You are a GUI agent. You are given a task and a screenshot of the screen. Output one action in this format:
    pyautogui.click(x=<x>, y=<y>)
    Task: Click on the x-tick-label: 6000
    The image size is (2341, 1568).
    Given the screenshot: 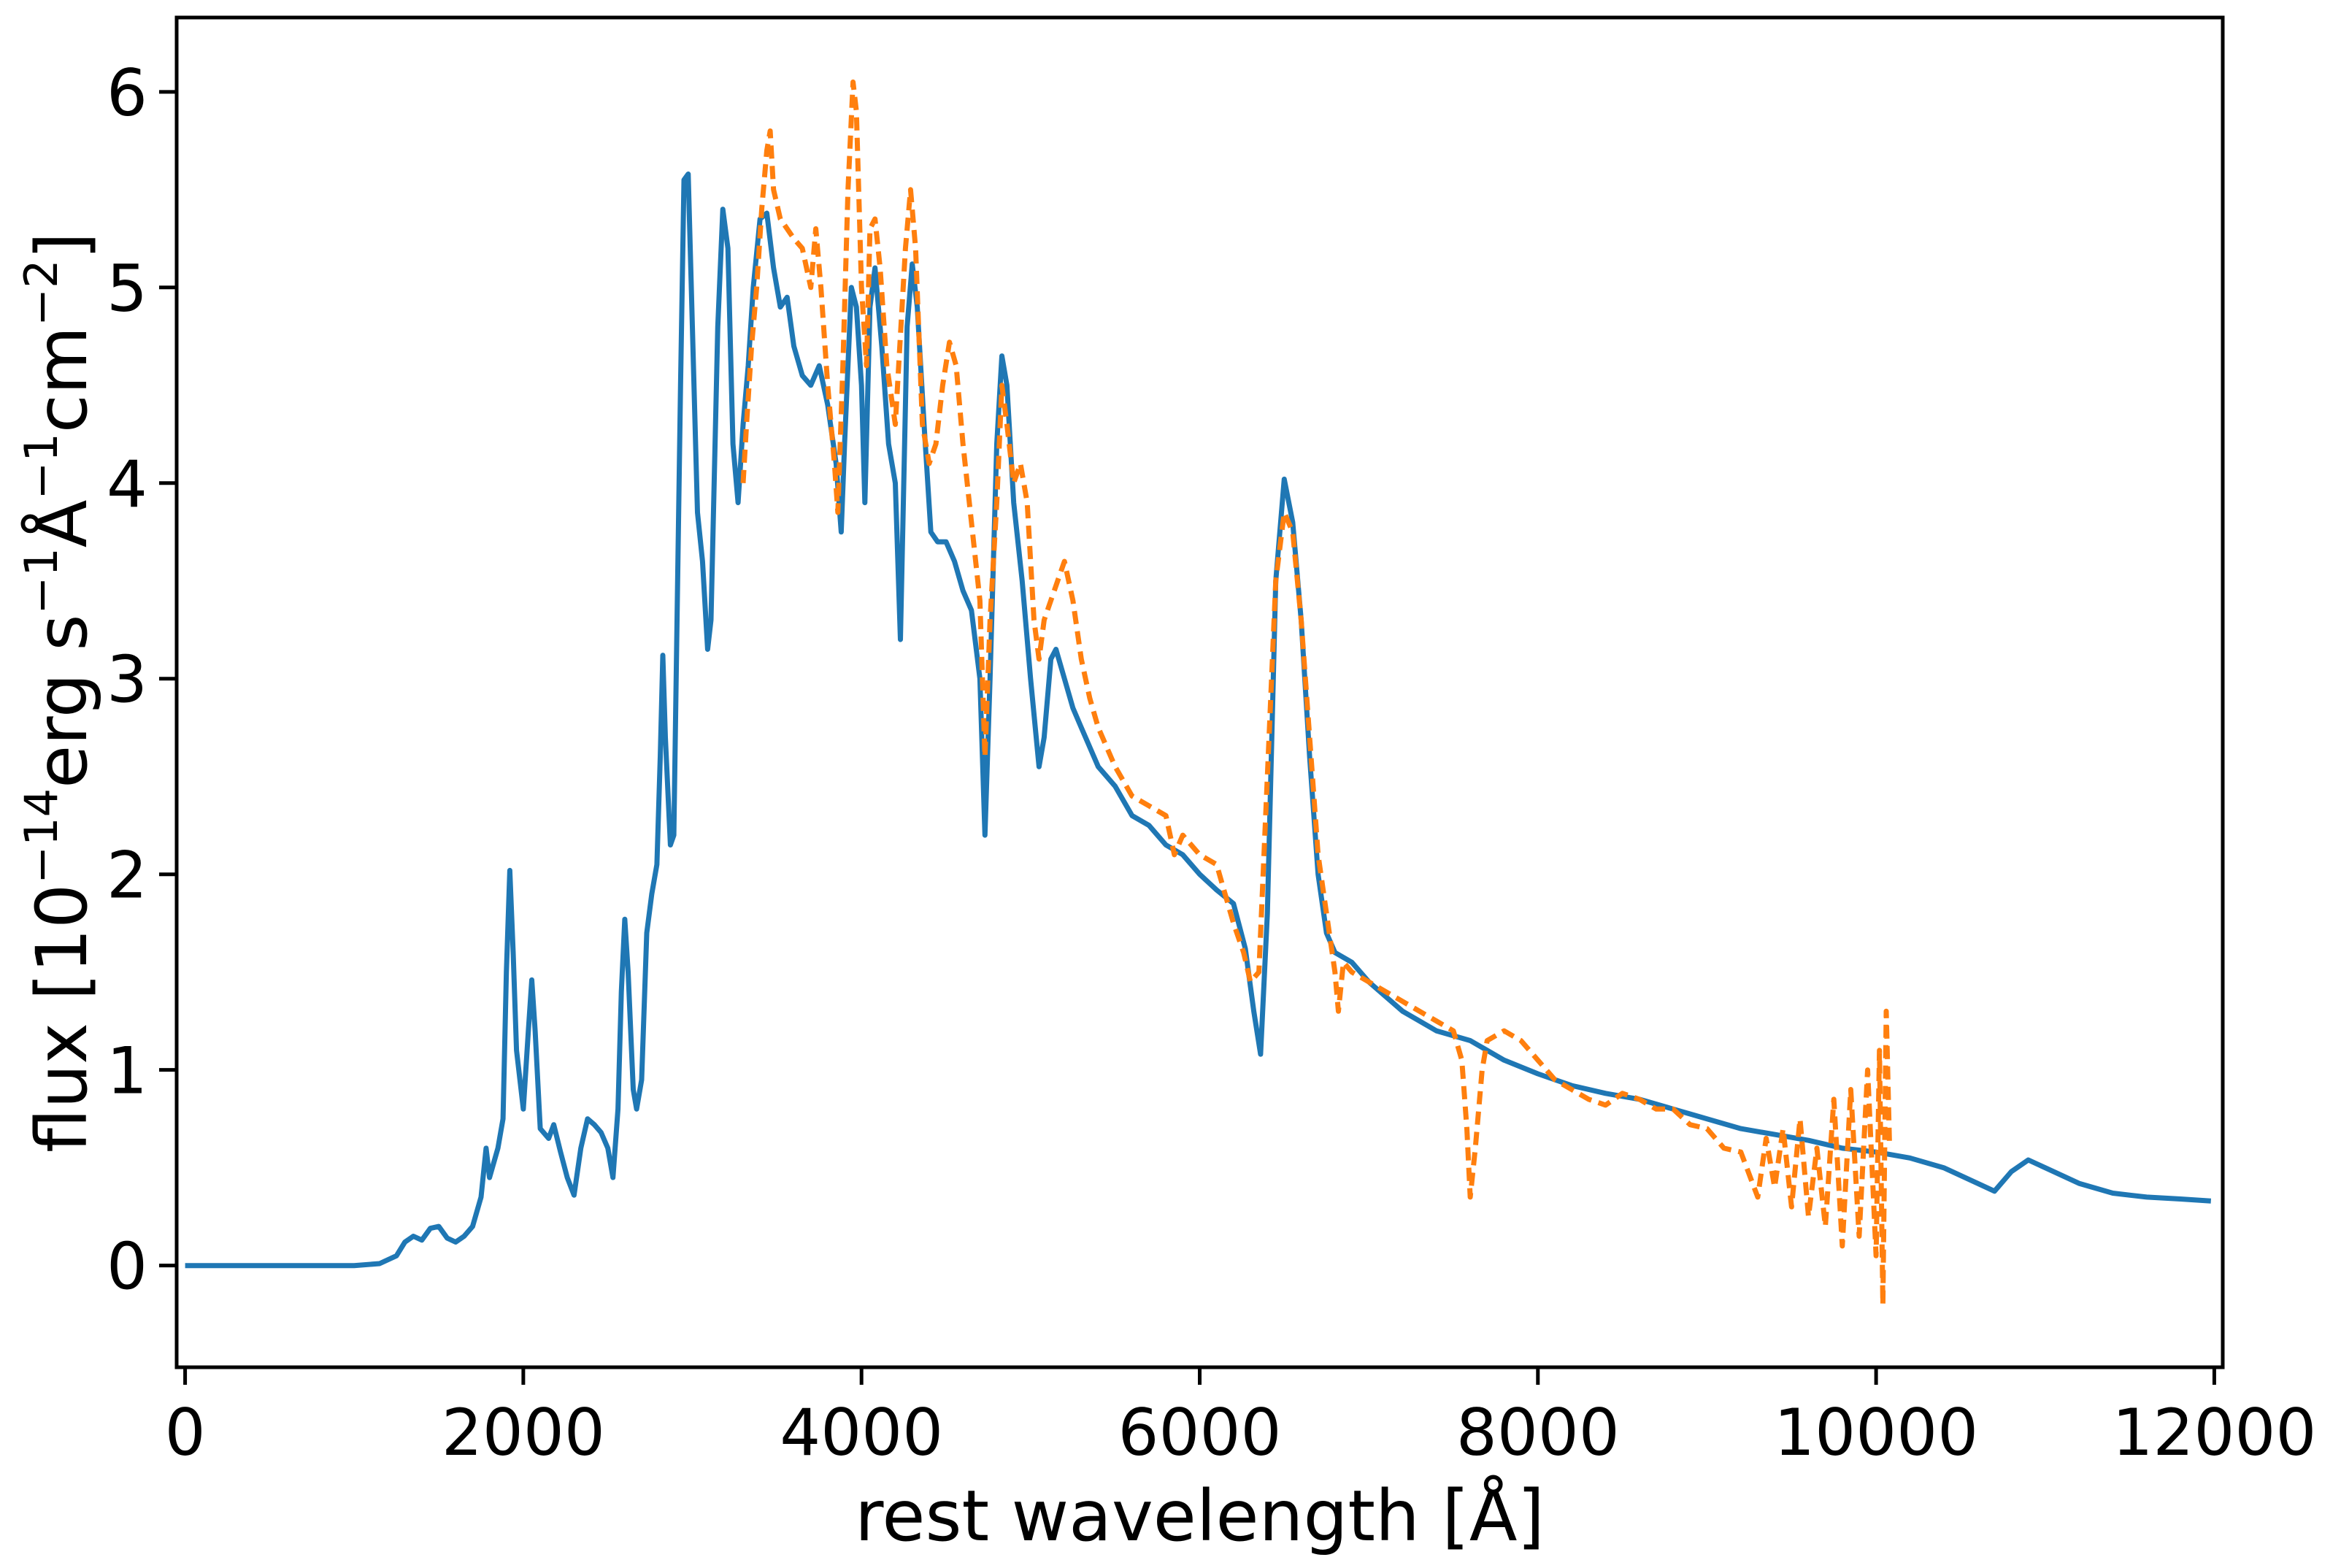 What is the action you would take?
    pyautogui.click(x=1200, y=1432)
    